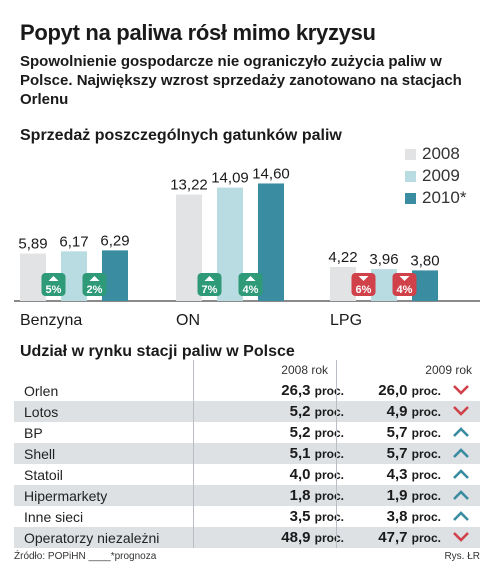 This screenshot has width=494, height=573. Describe the element at coordinates (247, 370) in the screenshot. I see `table-header: 2008 rok 2009 rok` at that location.